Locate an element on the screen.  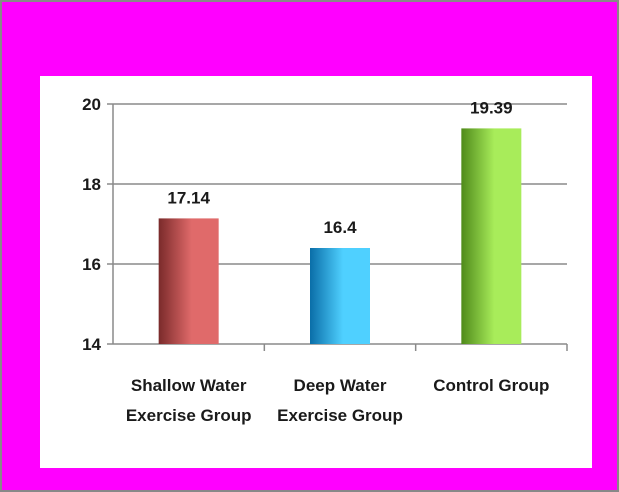
data-label-2: 19.39 is located at coordinates (491, 107).